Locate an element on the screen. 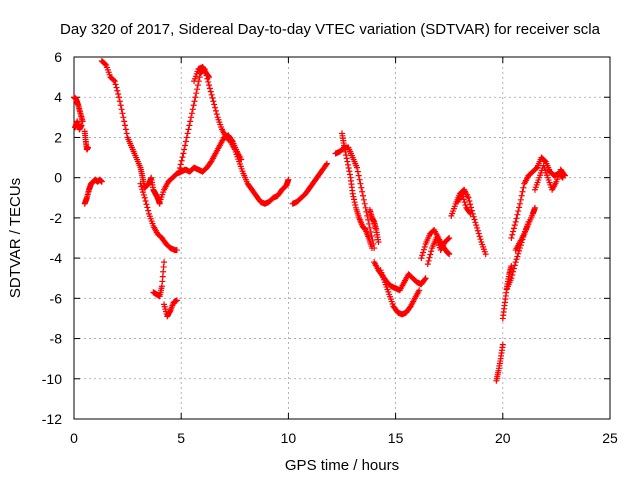  series-s22 is located at coordinates (464, 203).